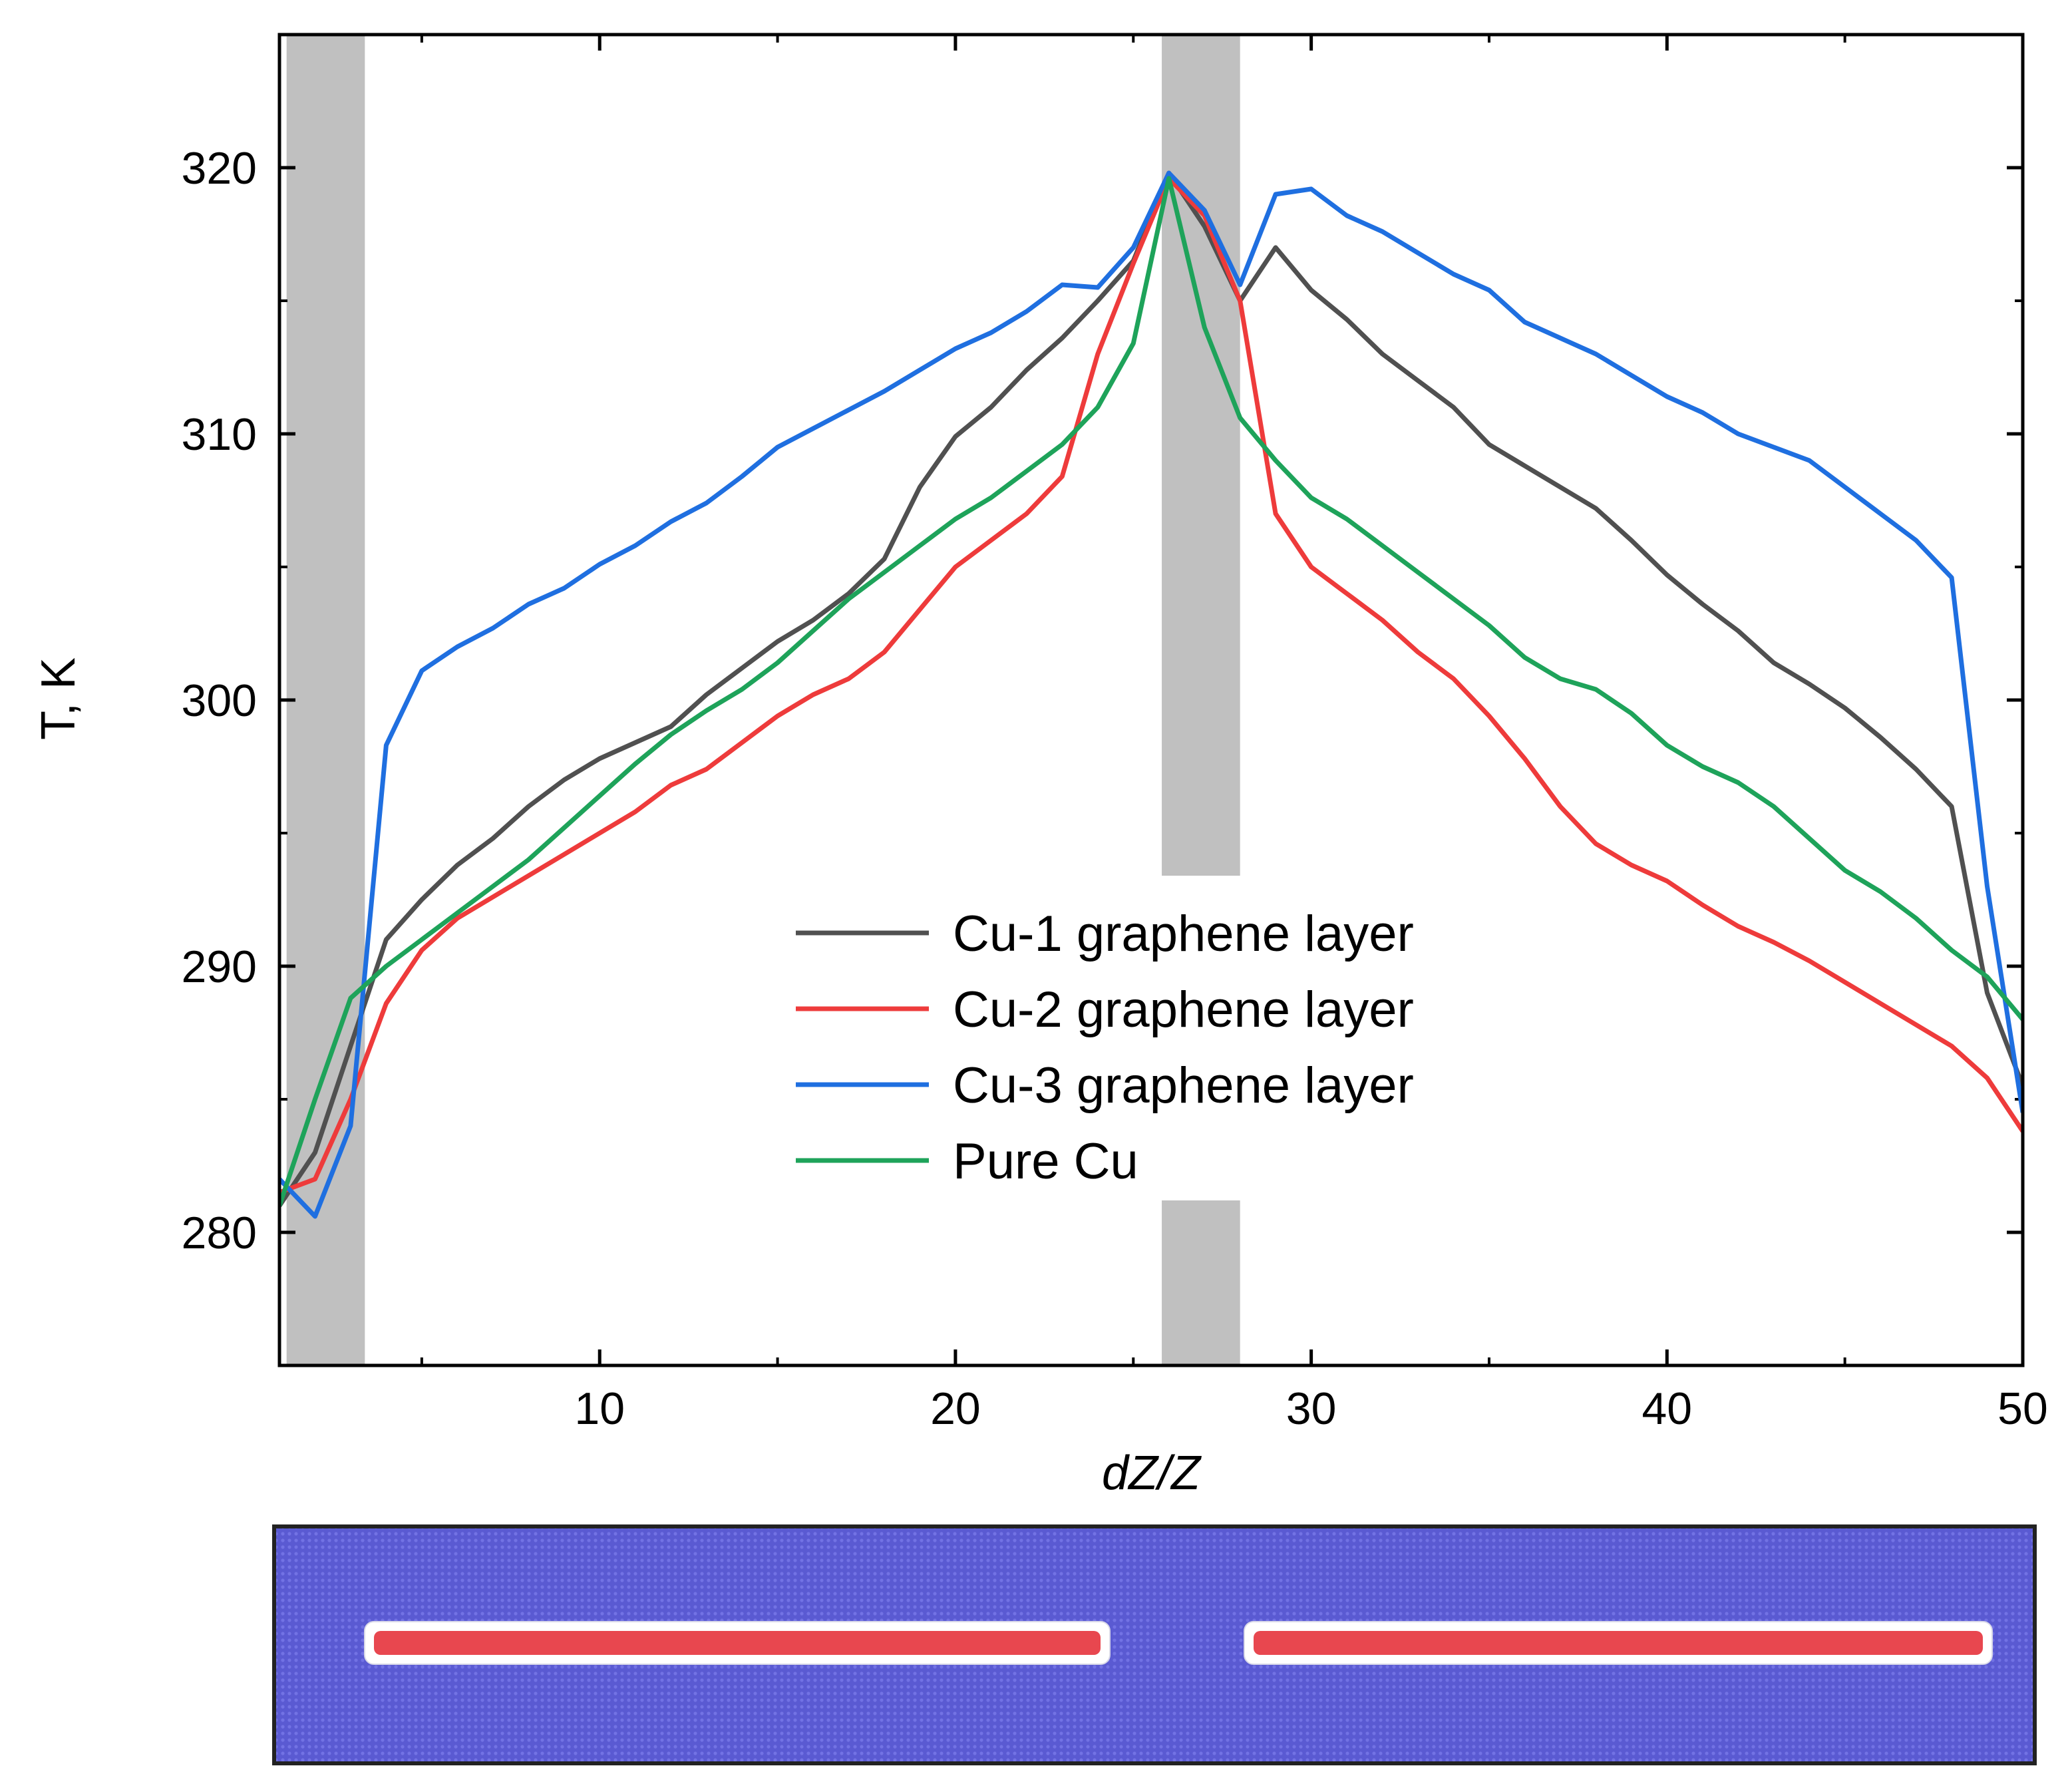  Describe the element at coordinates (1184, 1085) in the screenshot. I see `legend-label: Cu-3 graphene layer` at that location.